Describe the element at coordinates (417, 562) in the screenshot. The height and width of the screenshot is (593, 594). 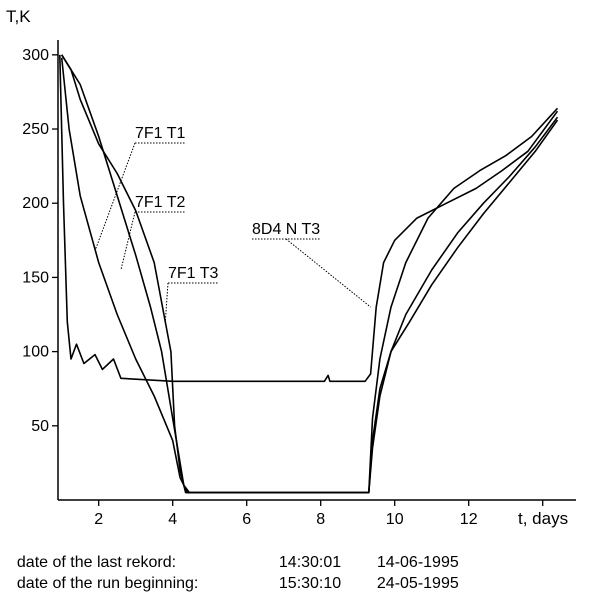
I see `last-record-date: 14-06-1995` at that location.